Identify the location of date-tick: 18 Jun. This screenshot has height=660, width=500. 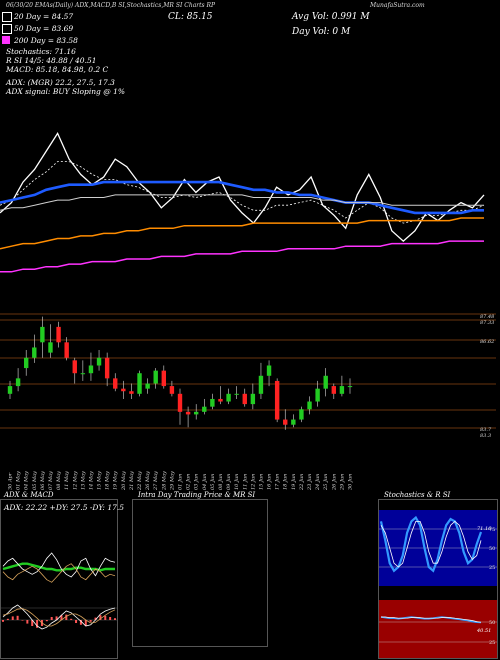
(286, 482).